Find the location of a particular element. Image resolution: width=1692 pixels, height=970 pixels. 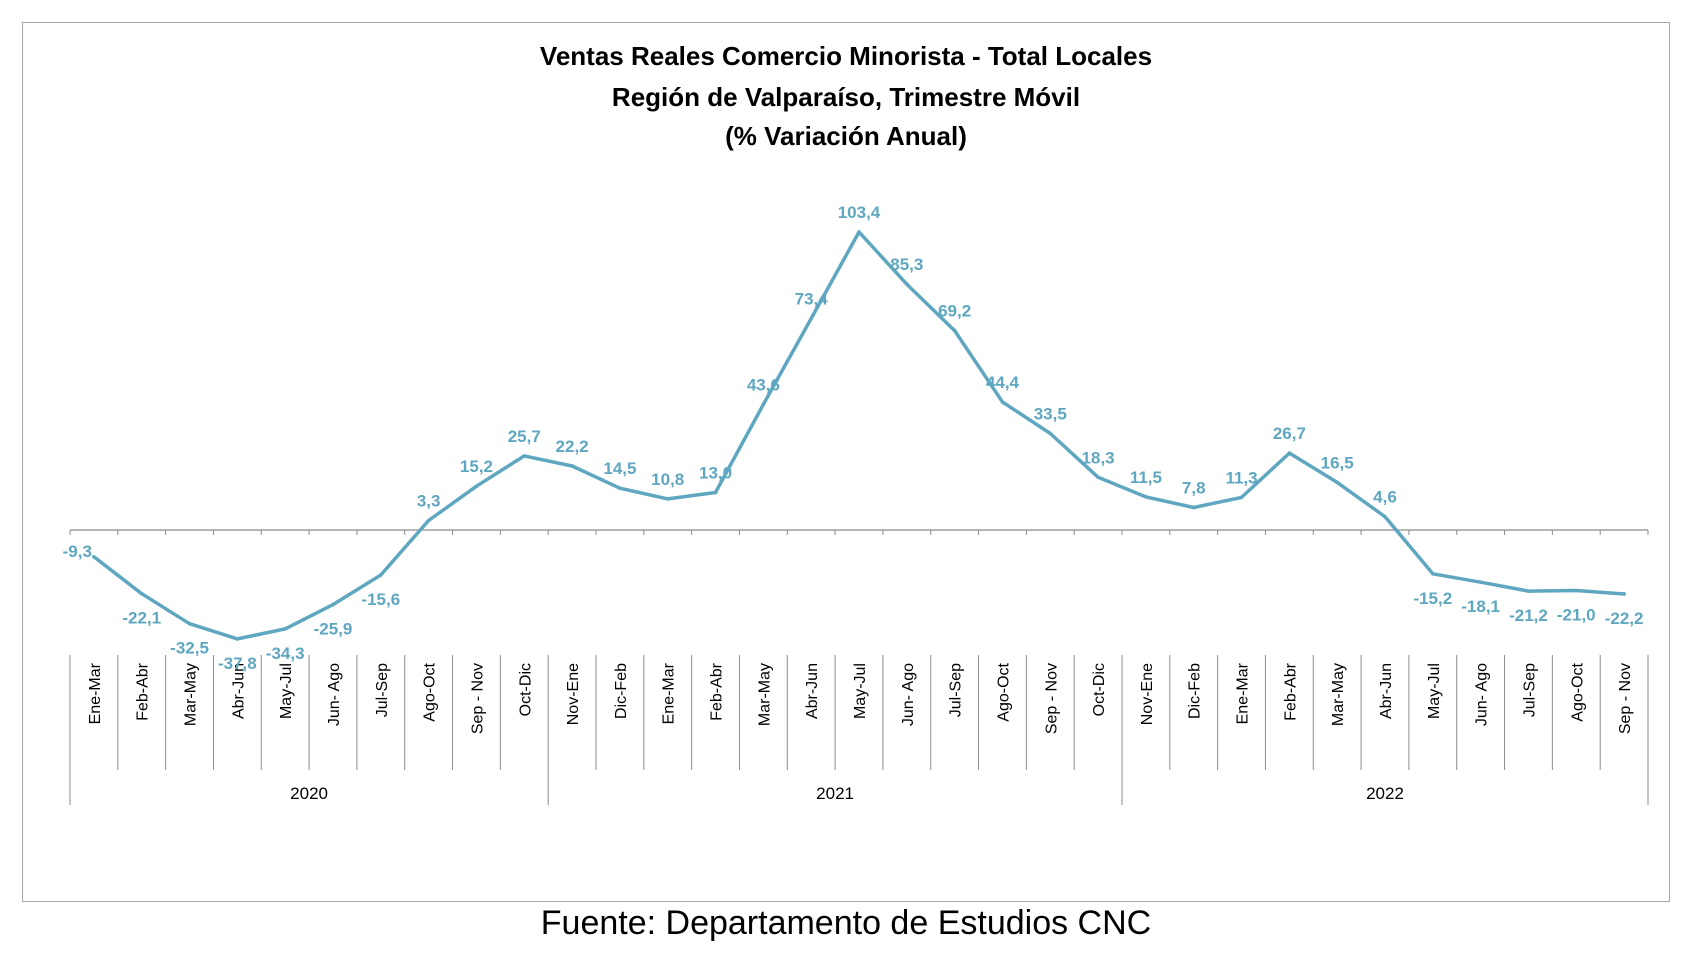

data-label: -9,3 is located at coordinates (77, 551).